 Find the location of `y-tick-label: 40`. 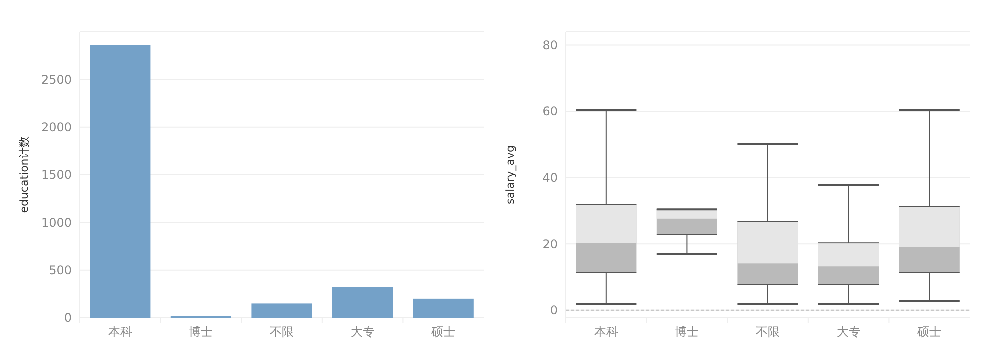

y-tick-label: 40 is located at coordinates (550, 178).